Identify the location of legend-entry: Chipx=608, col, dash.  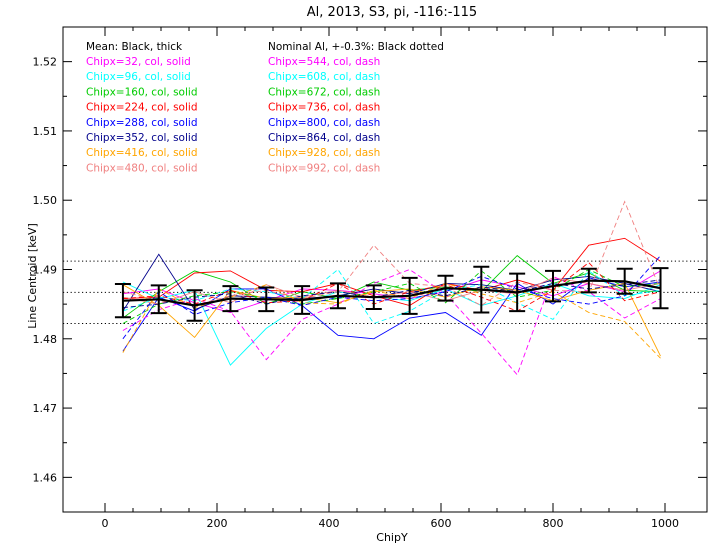
(324, 77).